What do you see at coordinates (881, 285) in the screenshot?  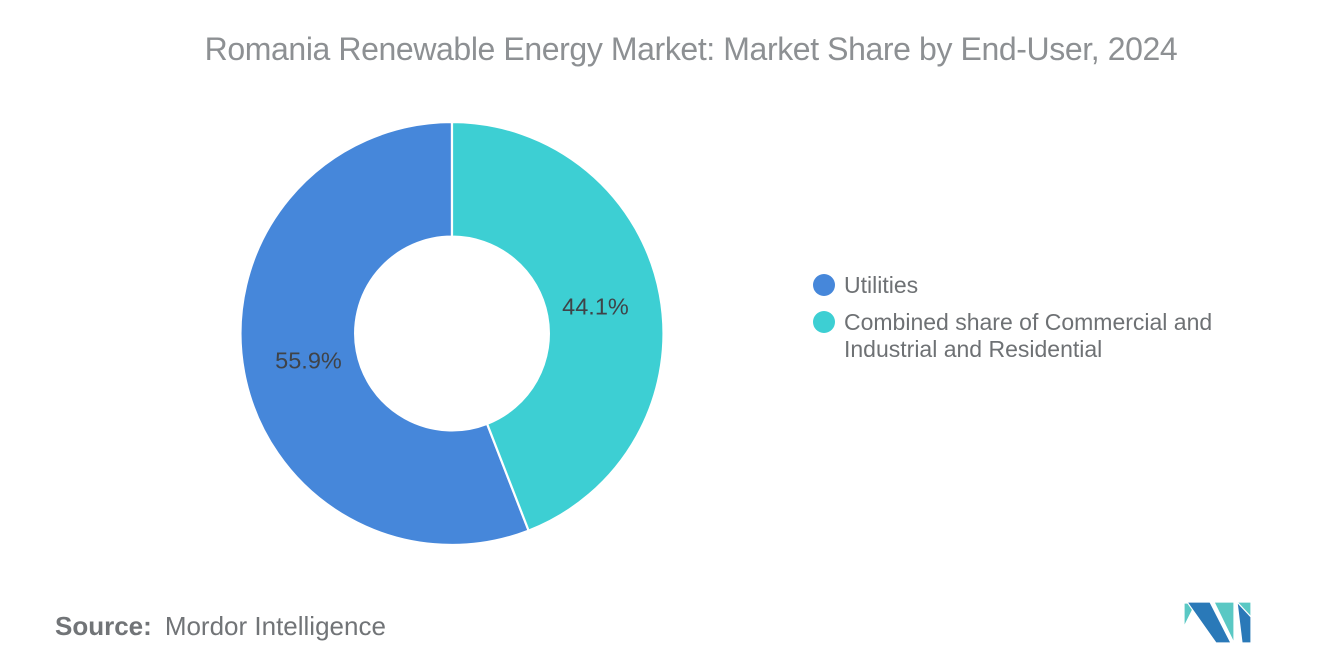 I see `legend-label-utilities: Utilities` at bounding box center [881, 285].